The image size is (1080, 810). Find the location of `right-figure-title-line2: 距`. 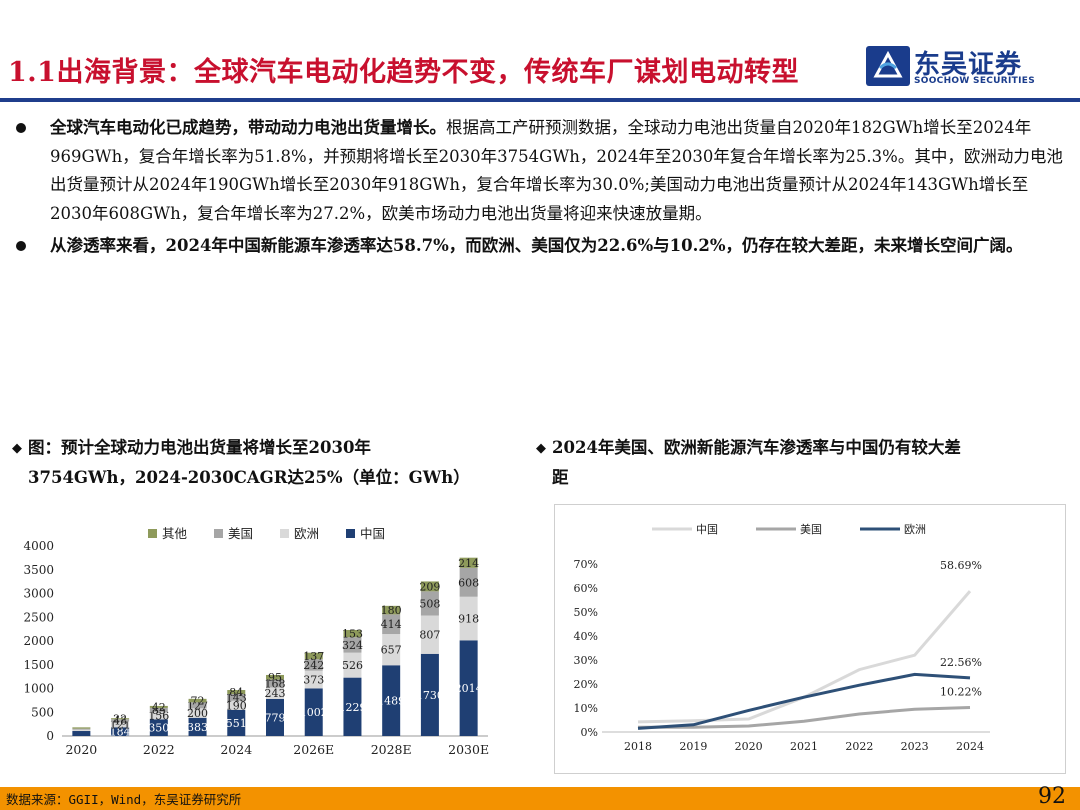

right-figure-title-line2: 距 is located at coordinates (560, 477).